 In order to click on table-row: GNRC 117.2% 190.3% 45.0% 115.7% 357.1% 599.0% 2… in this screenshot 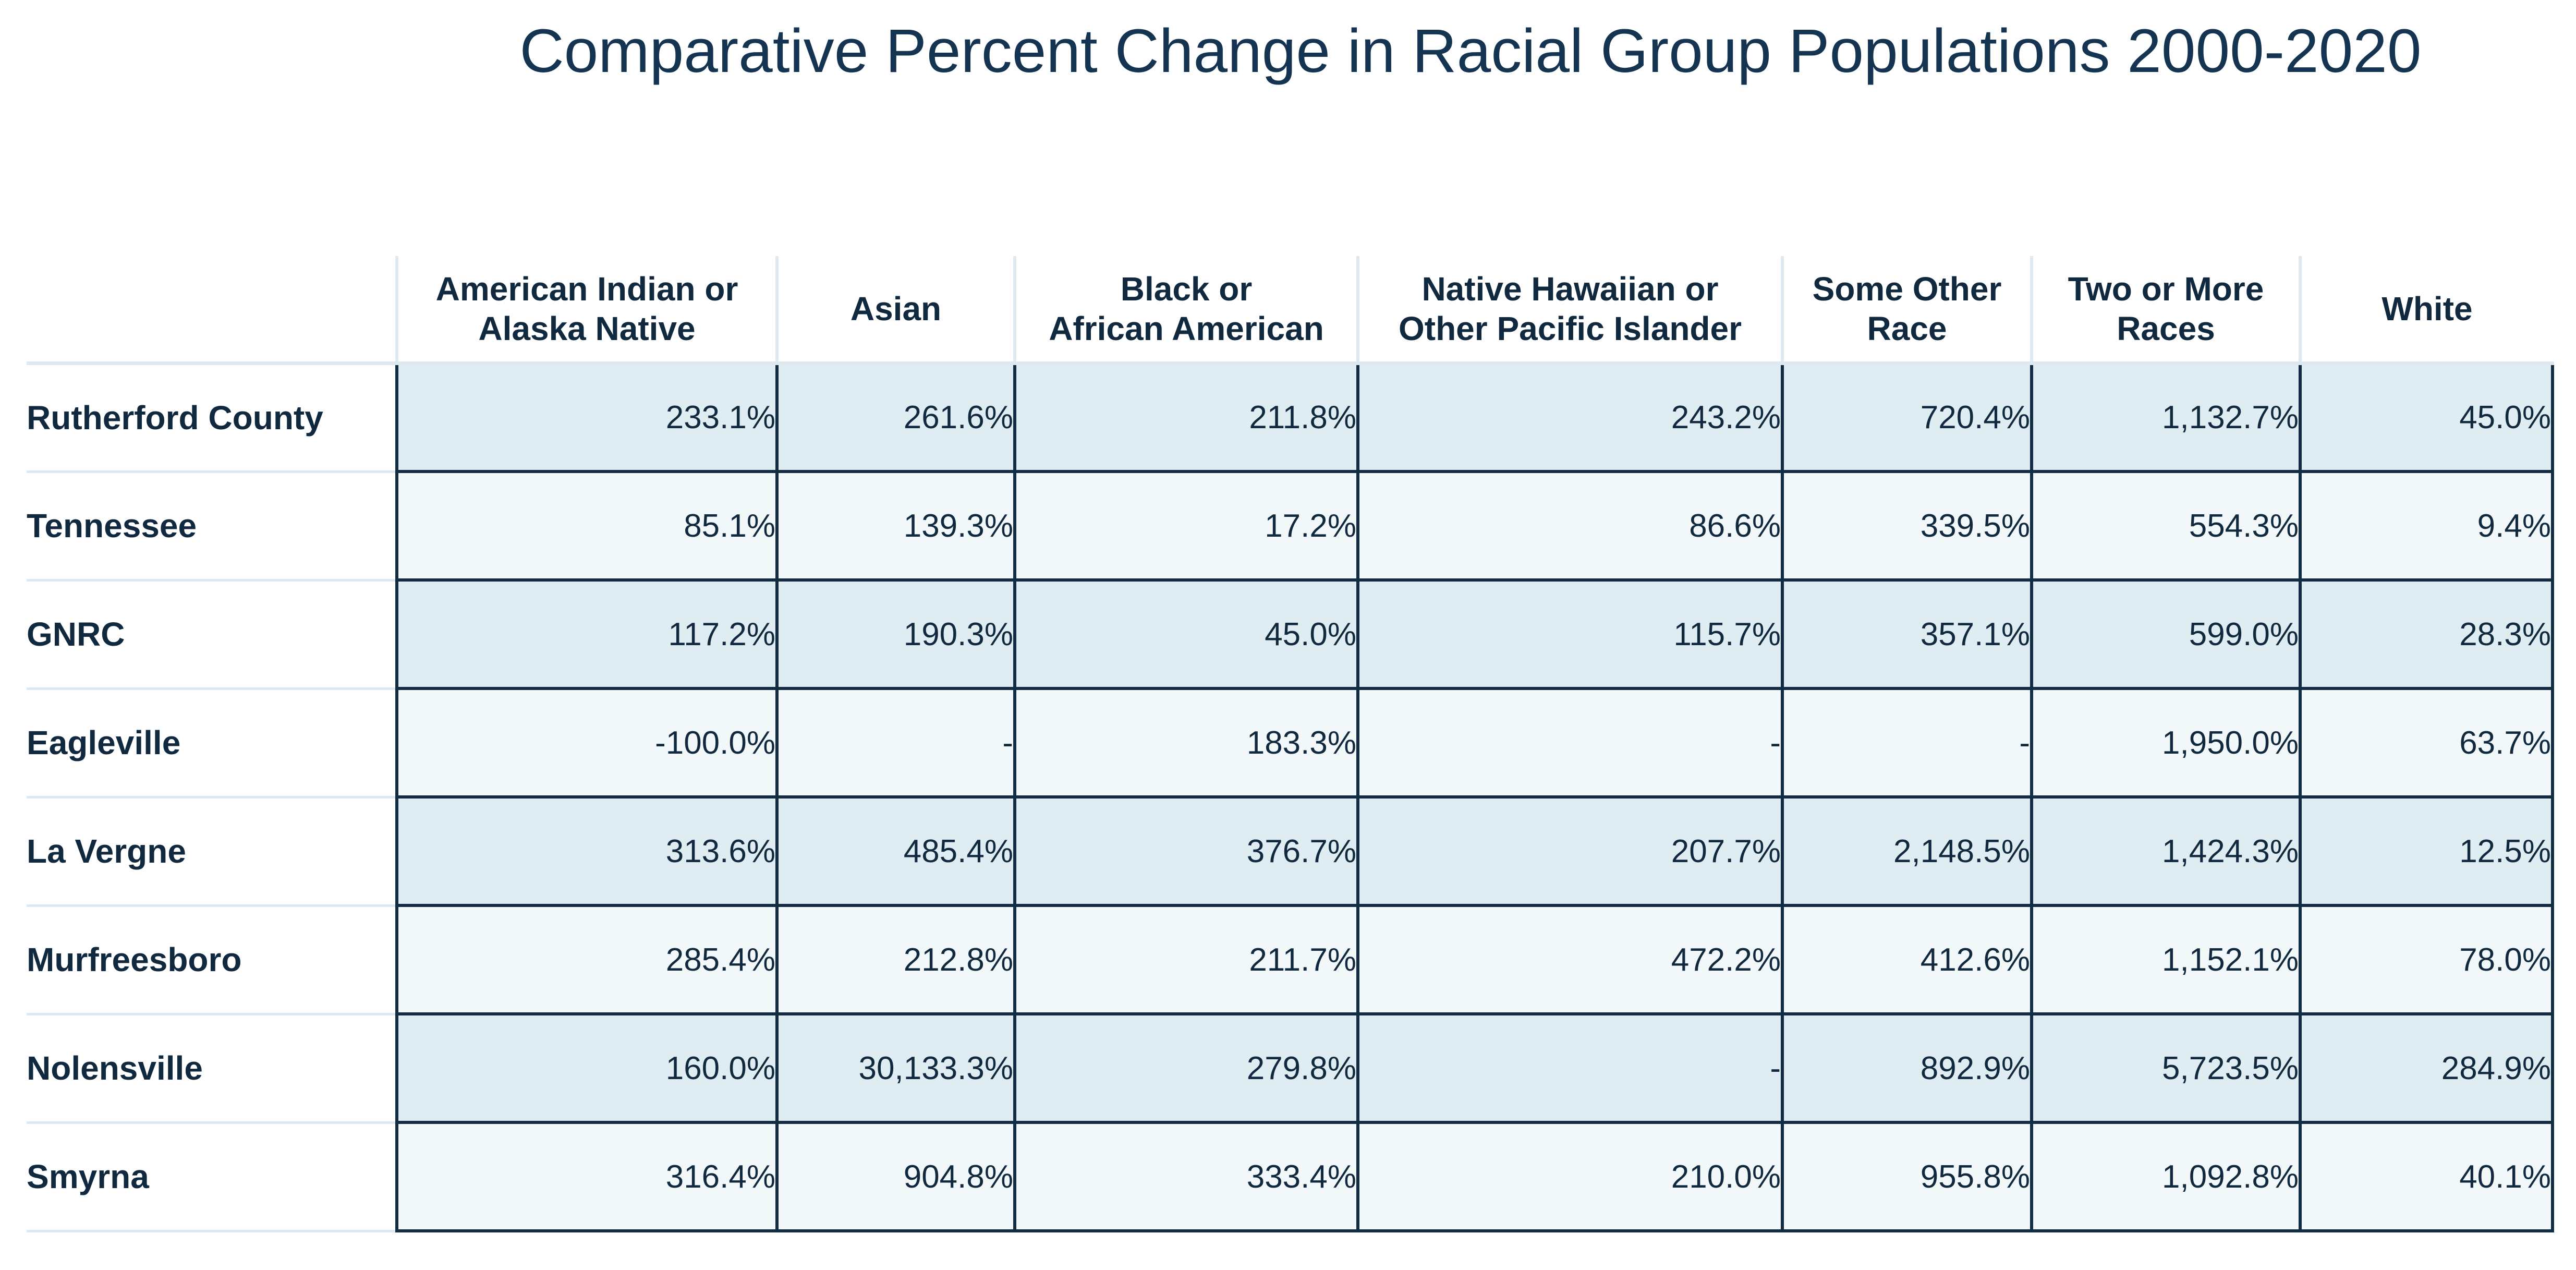, I will do `click(1290, 634)`.